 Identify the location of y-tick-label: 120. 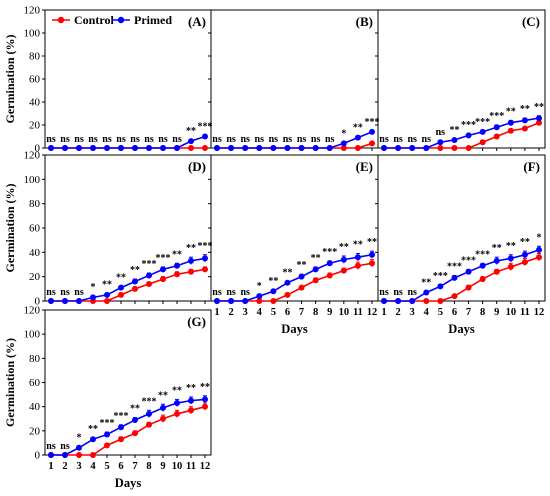
(32, 311).